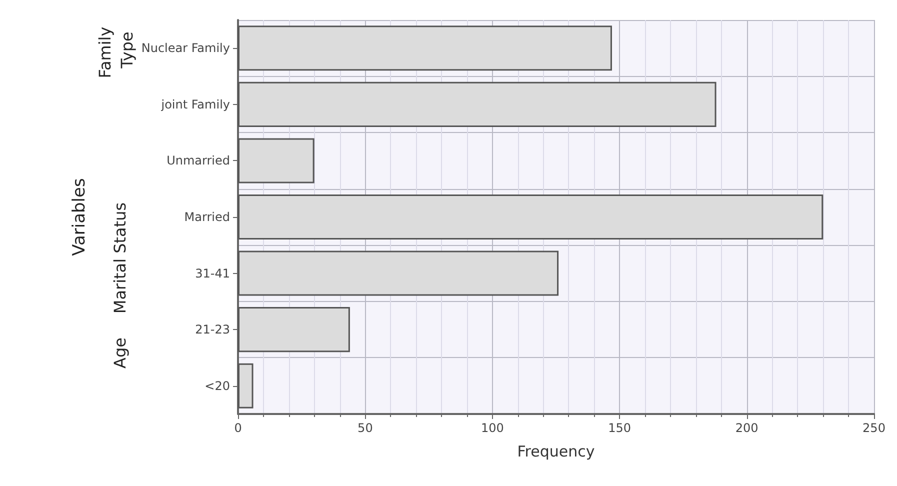 Image resolution: width=897 pixels, height=486 pixels. I want to click on y-tick-label: <20, so click(217, 385).